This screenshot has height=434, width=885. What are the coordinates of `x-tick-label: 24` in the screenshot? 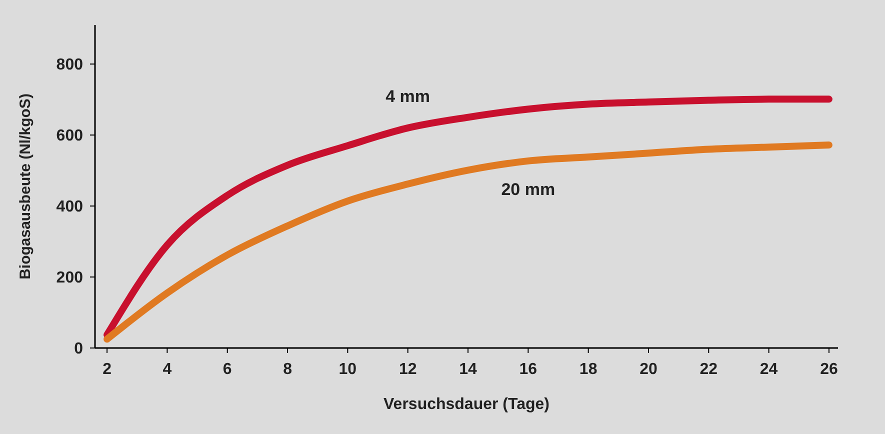 It's located at (769, 369).